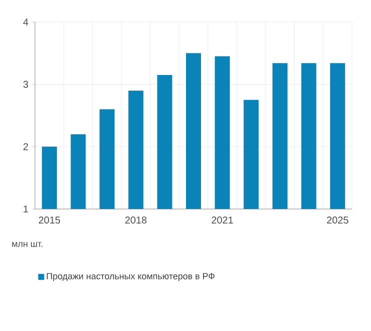 This screenshot has width=371, height=331. What do you see at coordinates (25, 22) in the screenshot?
I see `y-tick-label: 4` at bounding box center [25, 22].